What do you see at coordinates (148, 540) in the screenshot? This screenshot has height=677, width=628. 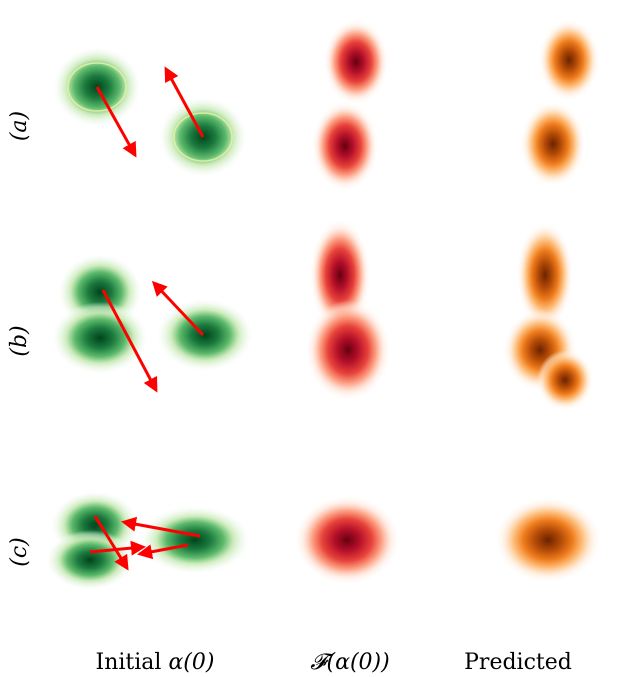 I see `row-c-initial` at bounding box center [148, 540].